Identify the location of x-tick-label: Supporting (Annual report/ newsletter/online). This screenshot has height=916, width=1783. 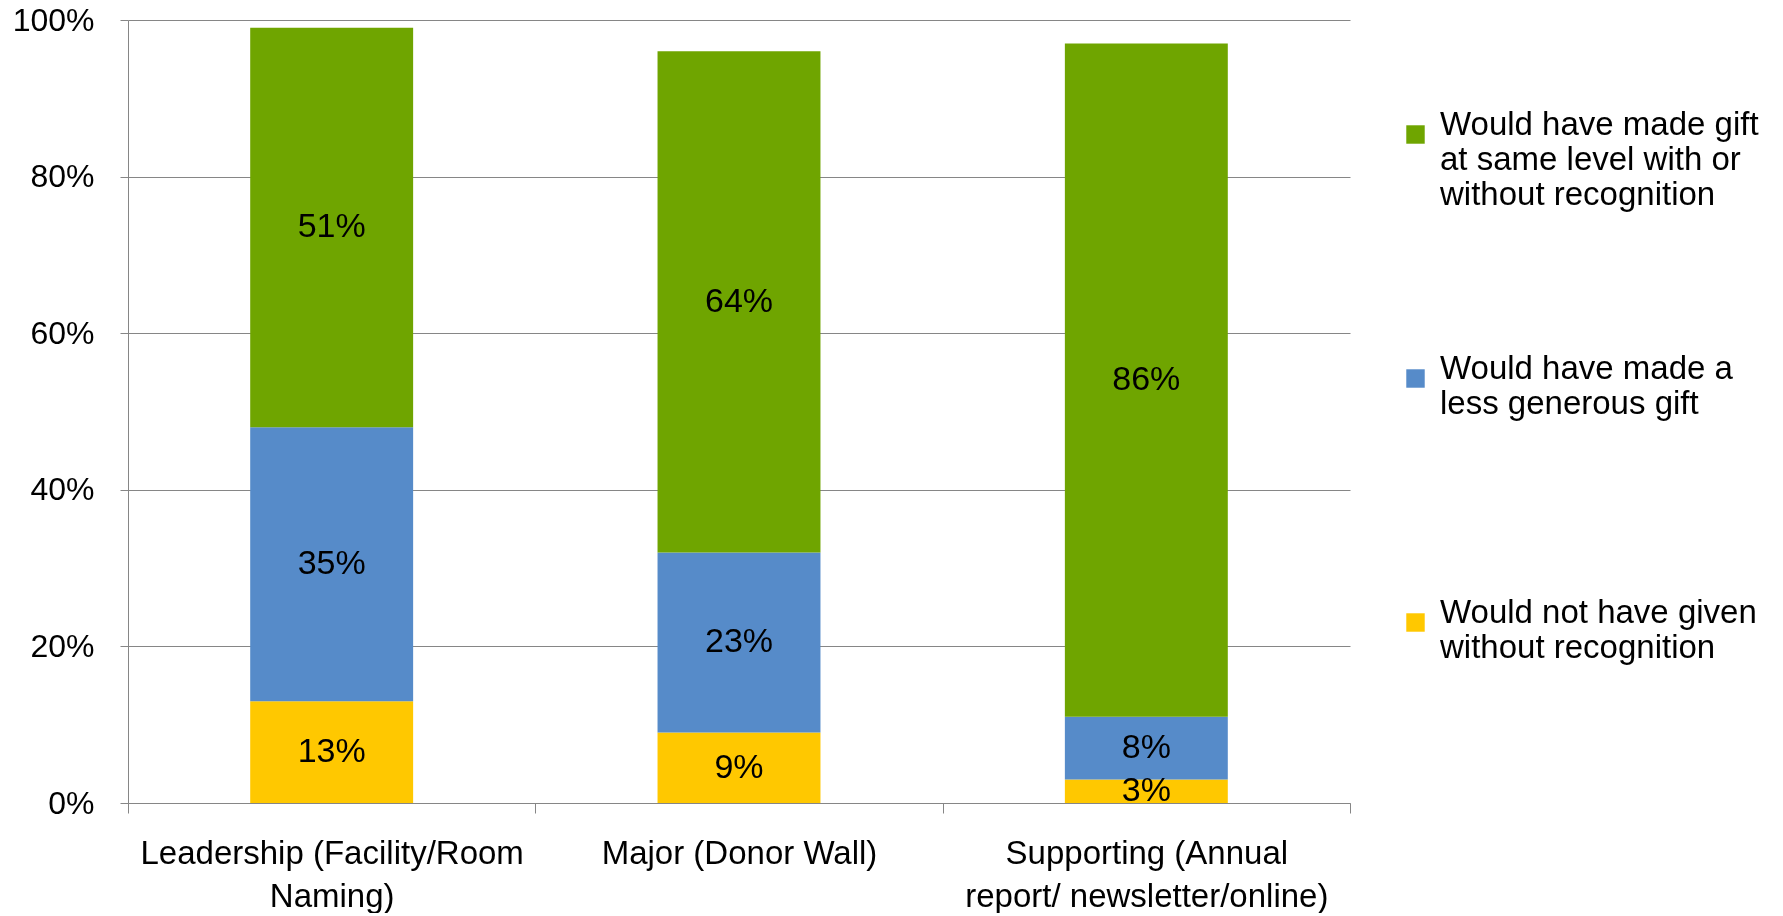
(1147, 873).